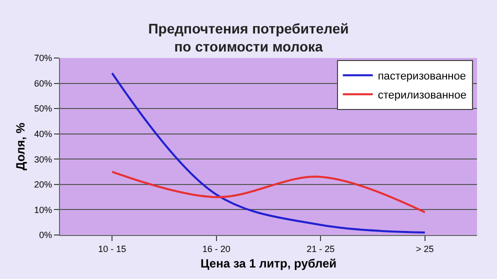 The image size is (497, 279). Describe the element at coordinates (425, 249) in the screenshot. I see `x-tick-label: > 25` at that location.